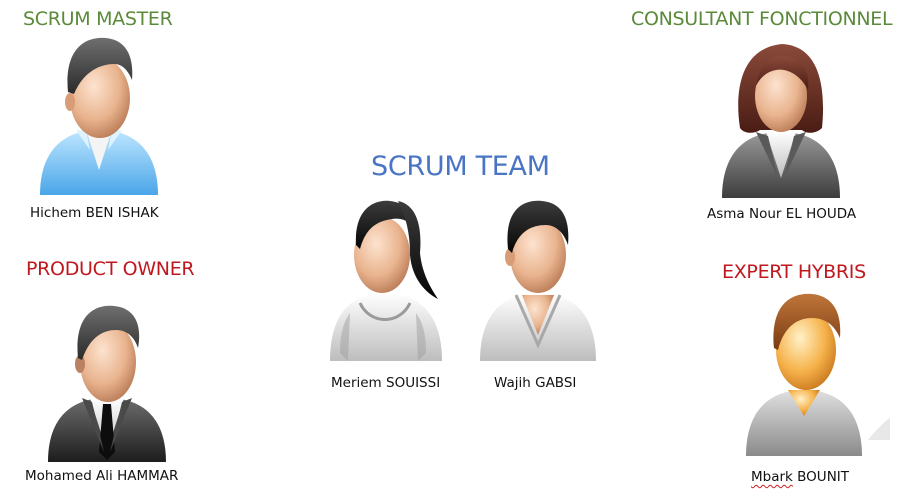 This screenshot has height=503, width=915. What do you see at coordinates (816, 376) in the screenshot?
I see `man-gray-shirt-icon` at bounding box center [816, 376].